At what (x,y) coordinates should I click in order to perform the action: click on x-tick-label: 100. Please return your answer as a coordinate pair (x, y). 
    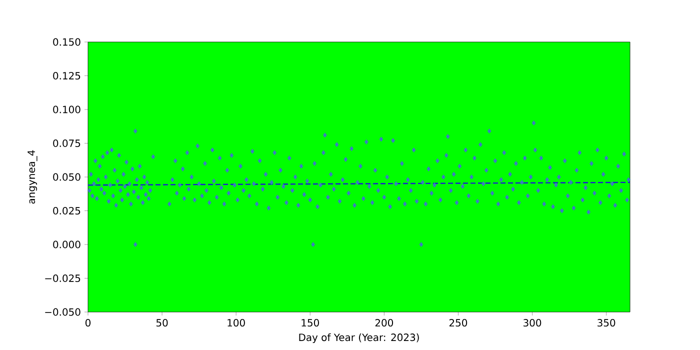
    Looking at the image, I should click on (236, 323).